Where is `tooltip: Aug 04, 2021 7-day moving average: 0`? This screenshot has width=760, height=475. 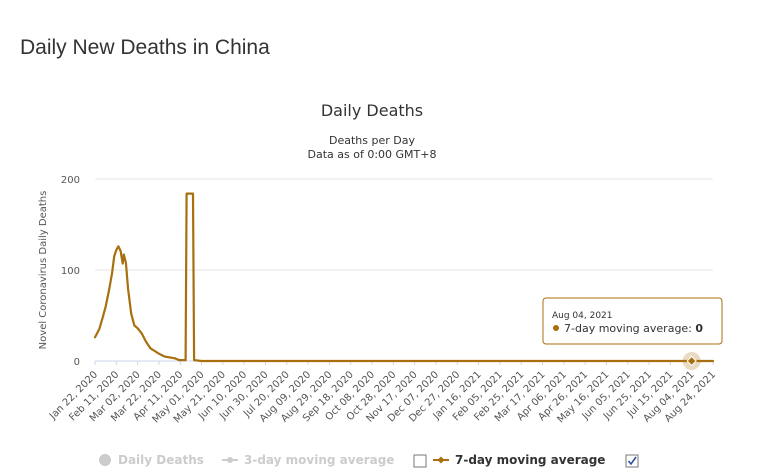 tooltip: Aug 04, 2021 7-day moving average: 0 is located at coordinates (632, 321).